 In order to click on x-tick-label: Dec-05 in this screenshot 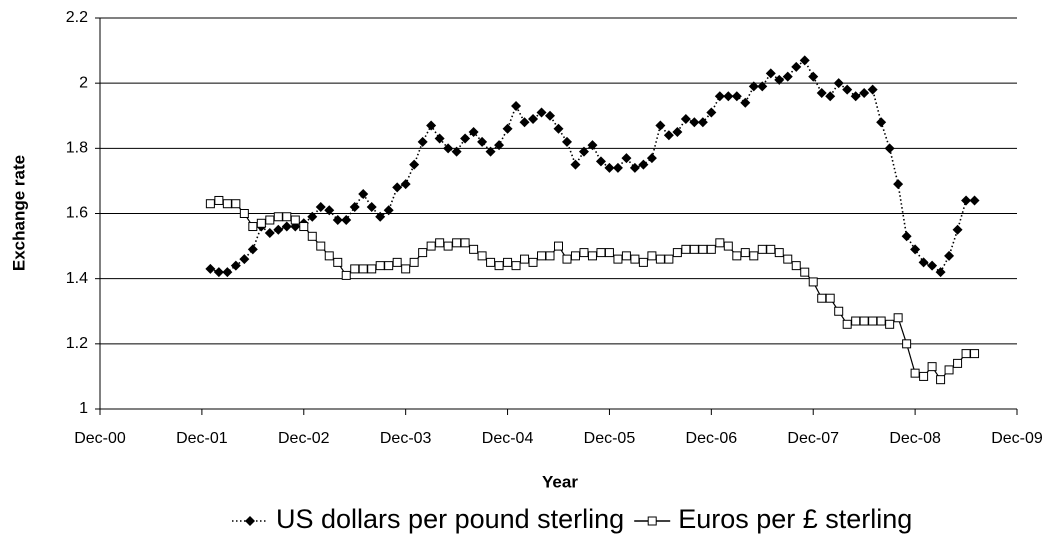, I will do `click(610, 438)`.